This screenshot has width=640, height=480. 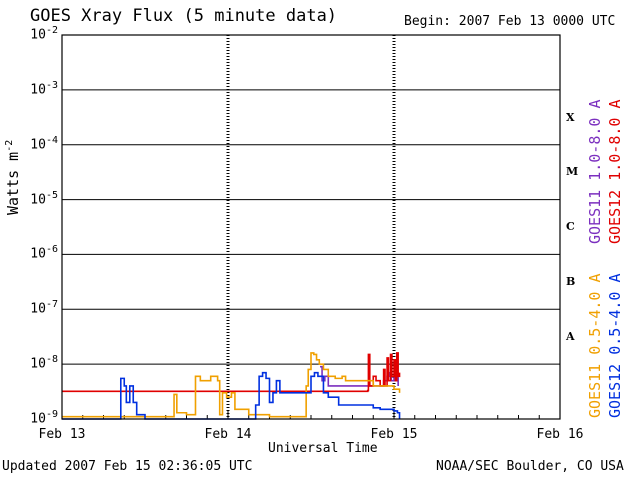 I want to click on x-tick-label-0: Feb 13, so click(x=62, y=434).